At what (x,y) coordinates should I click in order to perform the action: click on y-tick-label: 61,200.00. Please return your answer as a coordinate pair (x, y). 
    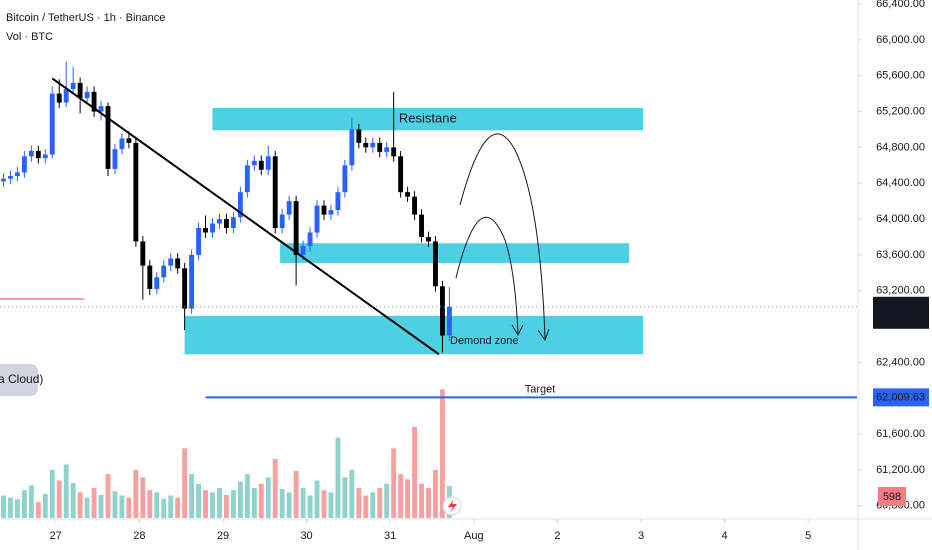
    Looking at the image, I should click on (900, 470).